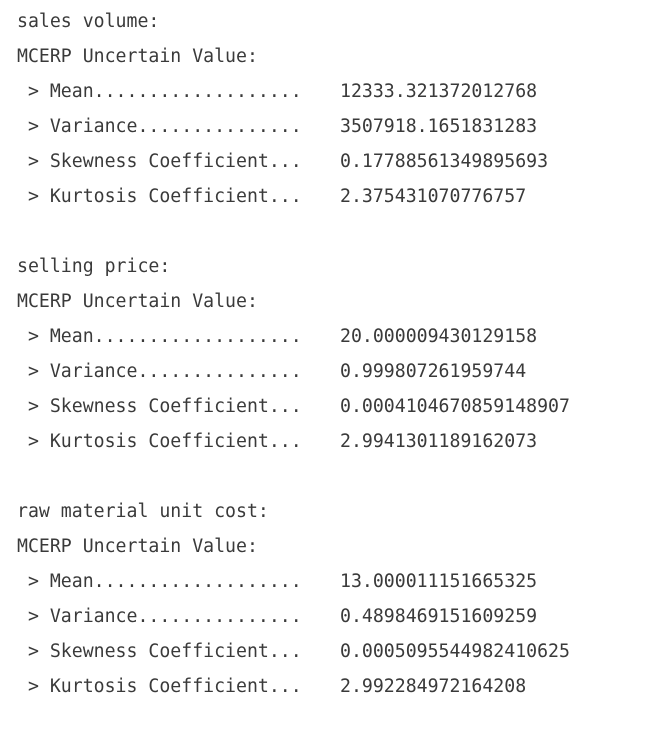 This screenshot has width=660, height=737. I want to click on stat-value: 0.17788561349895693, so click(444, 161).